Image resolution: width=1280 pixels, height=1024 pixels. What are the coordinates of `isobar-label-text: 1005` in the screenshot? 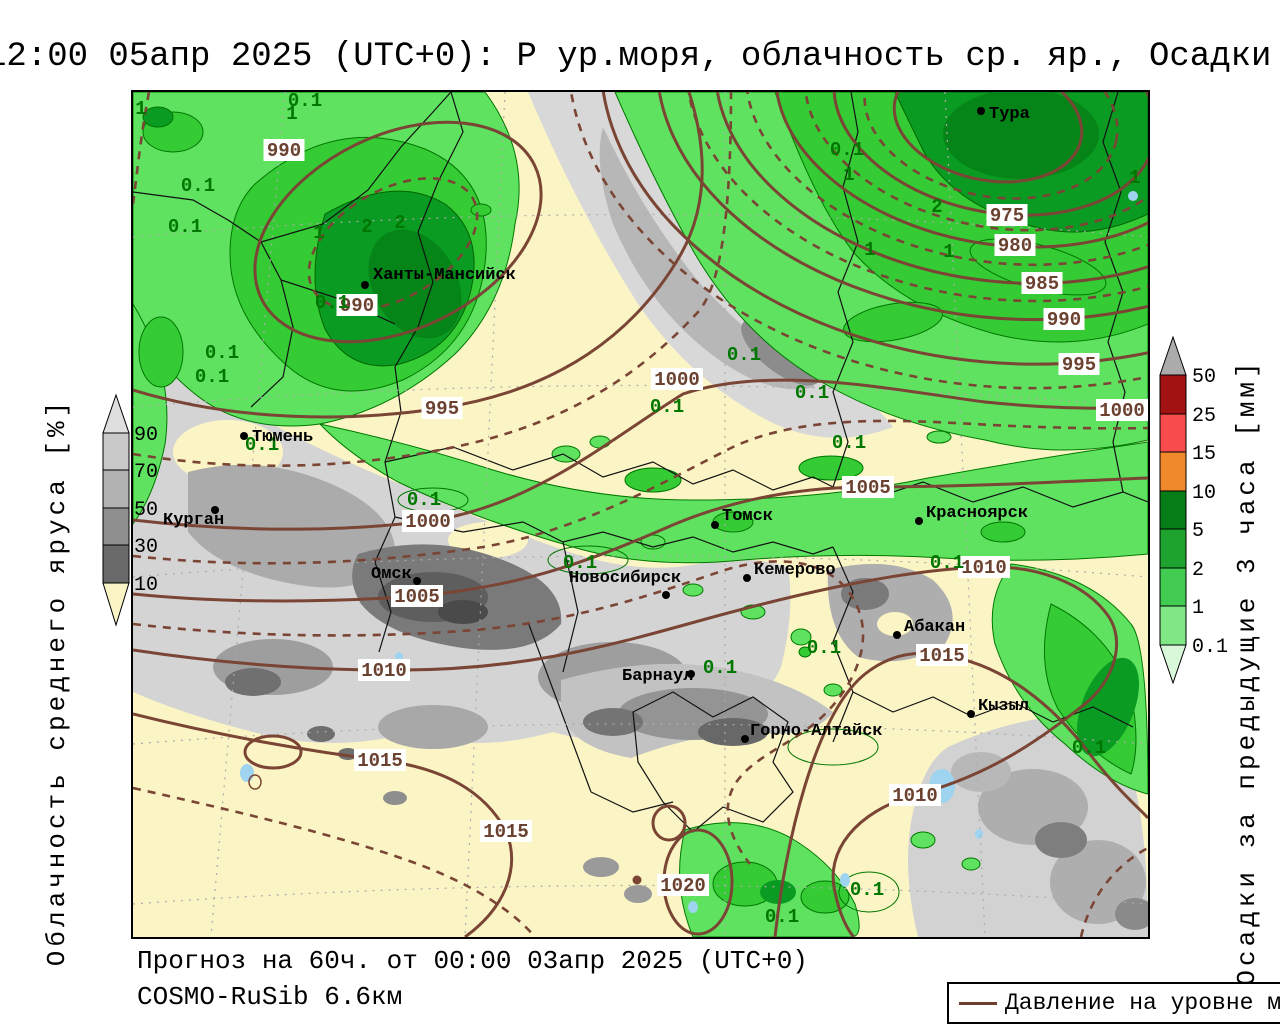 It's located at (417, 597).